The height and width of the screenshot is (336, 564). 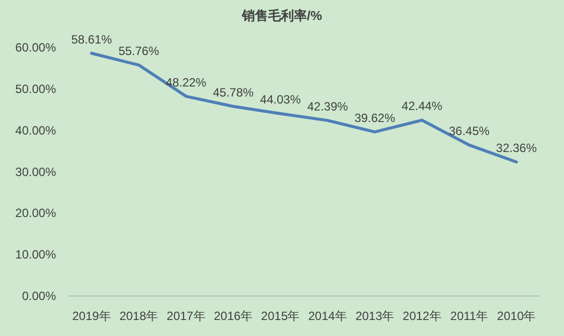 I want to click on y-tick-label: 0.00%, so click(x=39, y=296).